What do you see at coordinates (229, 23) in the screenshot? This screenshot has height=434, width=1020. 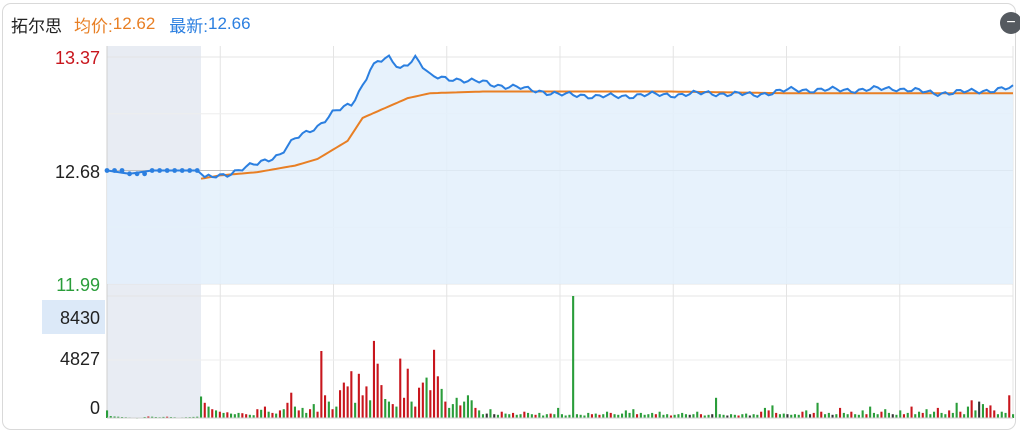 I see `latest-price-value: 12.66` at bounding box center [229, 23].